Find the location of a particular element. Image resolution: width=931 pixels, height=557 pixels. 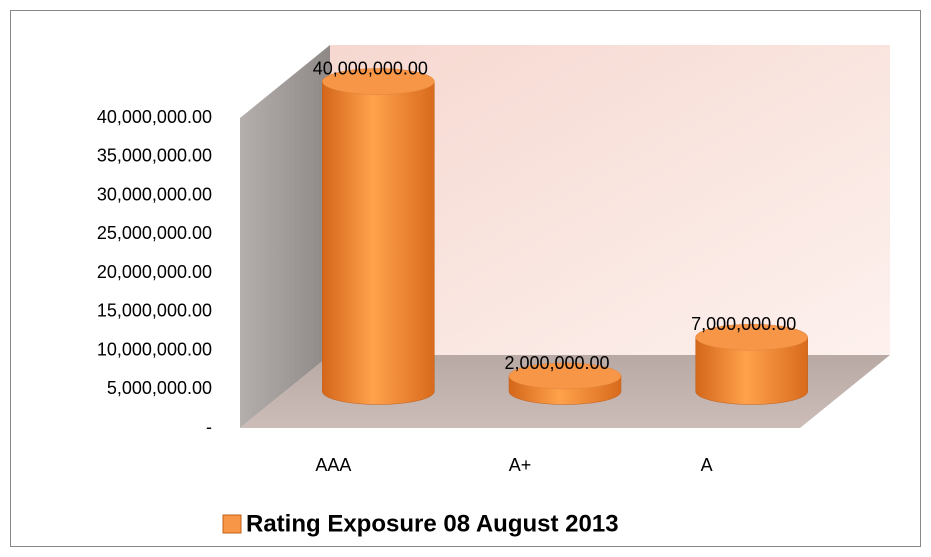

side-wall is located at coordinates (285, 236).